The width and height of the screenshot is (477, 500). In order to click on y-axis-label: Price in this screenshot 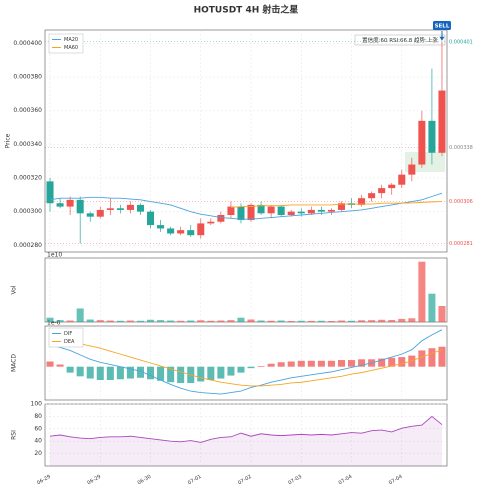, I will do `click(8, 140)`.